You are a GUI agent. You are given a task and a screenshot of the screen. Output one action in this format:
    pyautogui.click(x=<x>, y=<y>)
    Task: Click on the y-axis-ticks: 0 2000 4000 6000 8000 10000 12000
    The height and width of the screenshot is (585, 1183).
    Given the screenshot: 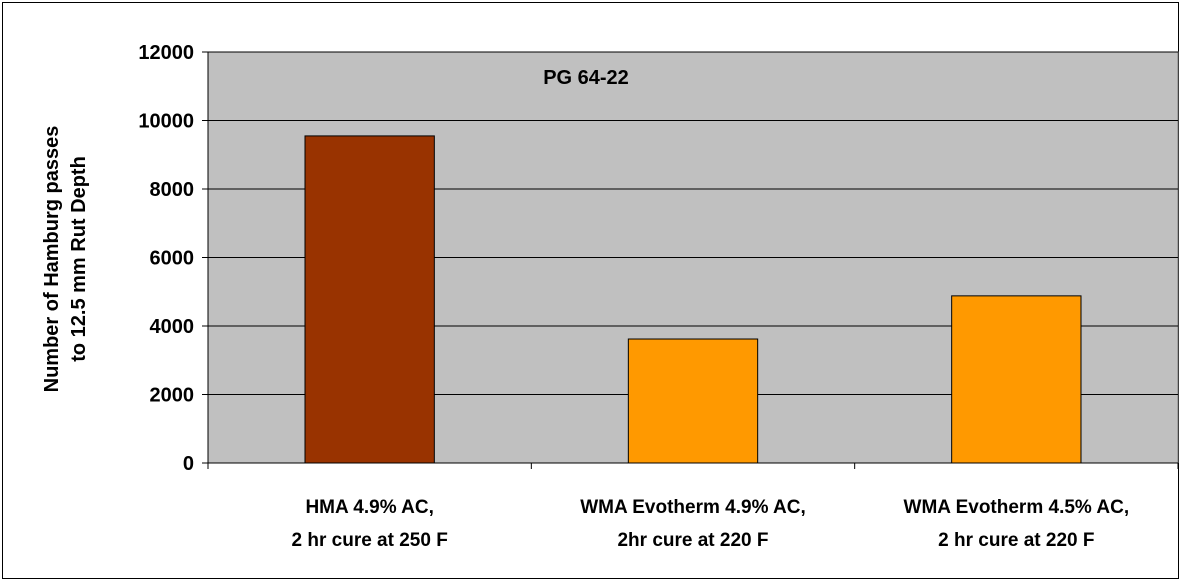 What is the action you would take?
    pyautogui.click(x=173, y=258)
    